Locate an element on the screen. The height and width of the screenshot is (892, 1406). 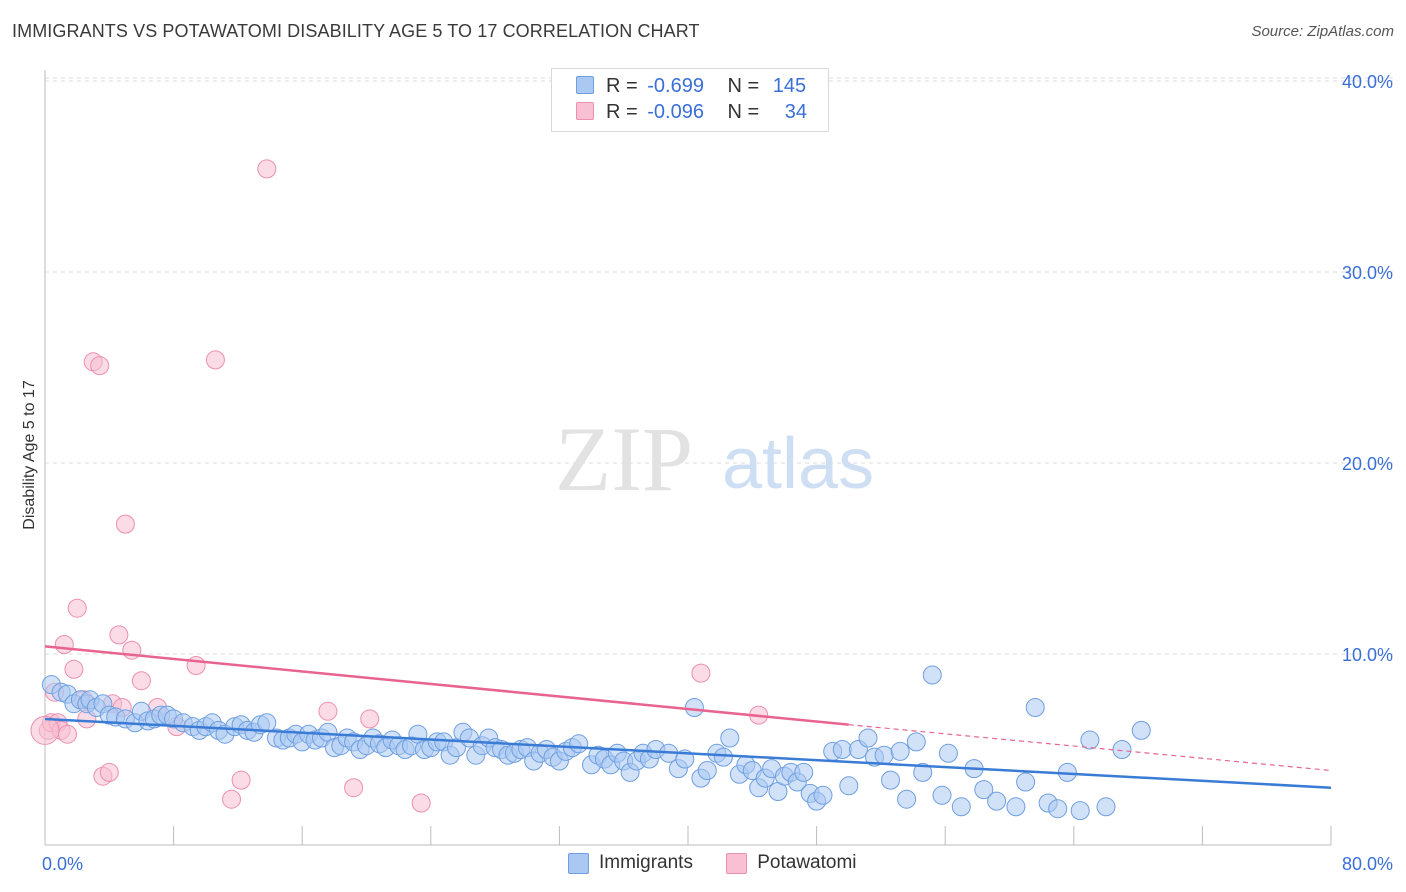
x-tick-label-min: 0.0% is located at coordinates (62, 864).